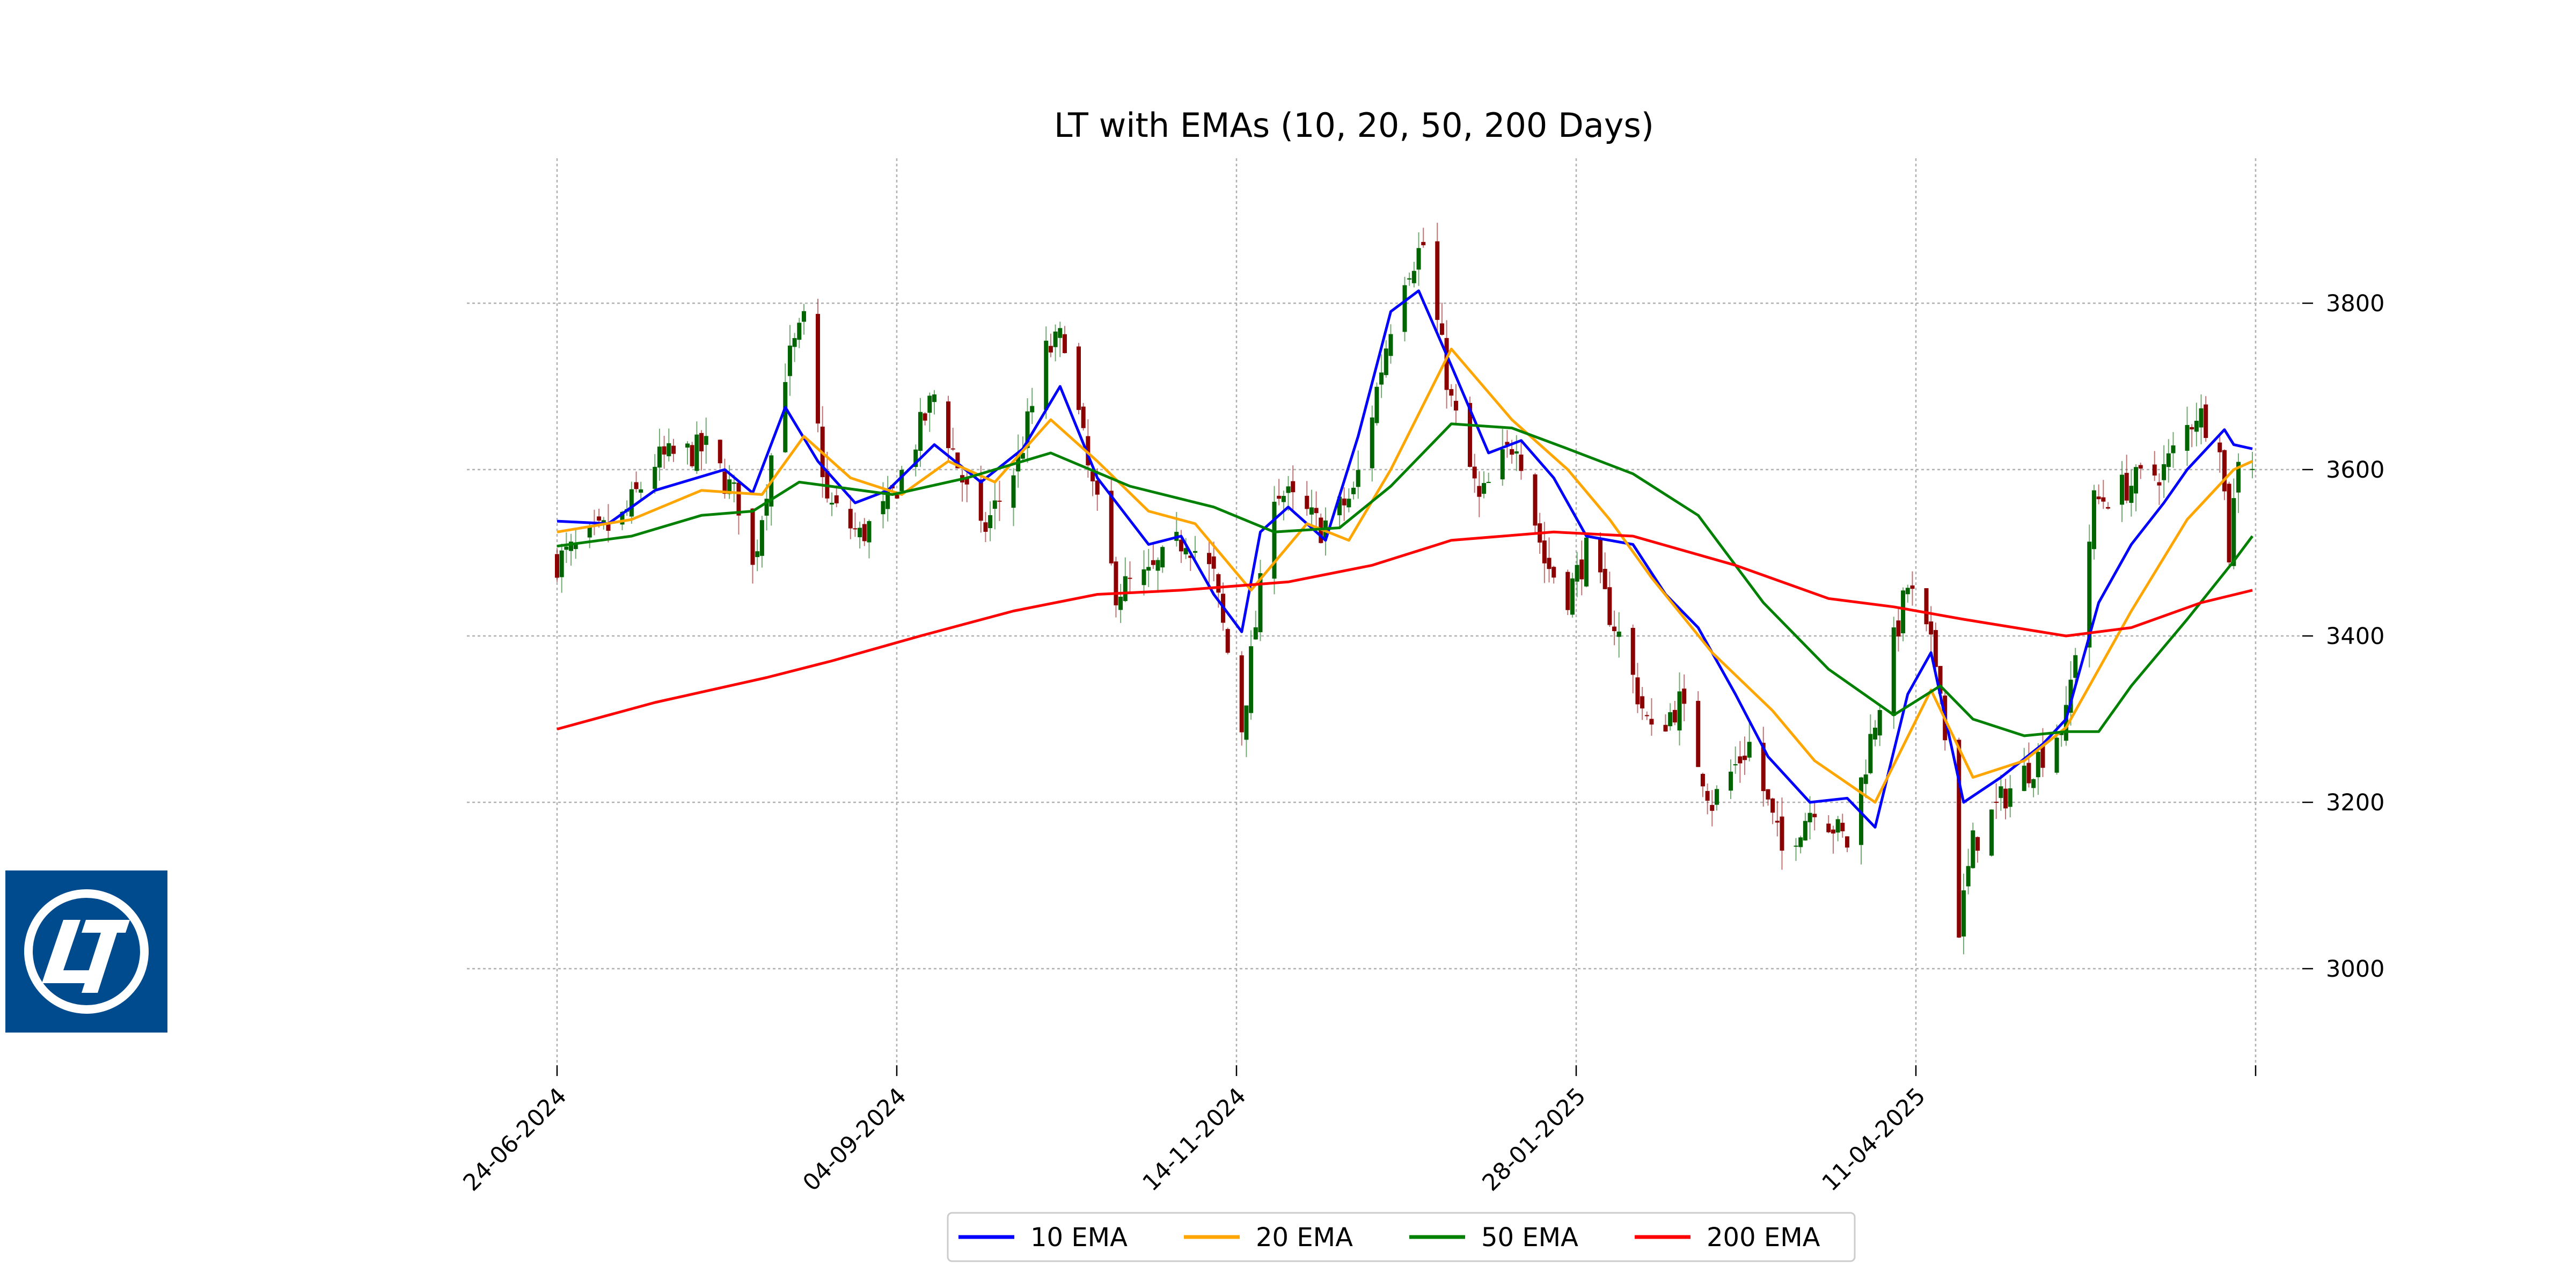 The image size is (2576, 1288). I want to click on y-tick-label: 3800, so click(2355, 303).